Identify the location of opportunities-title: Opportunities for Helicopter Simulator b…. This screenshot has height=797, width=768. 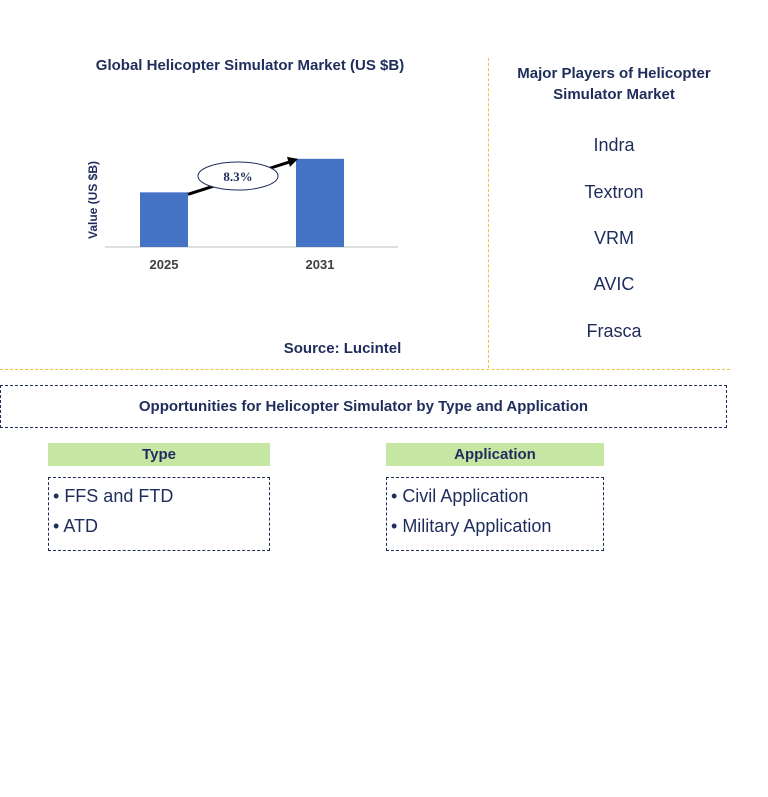
(363, 406).